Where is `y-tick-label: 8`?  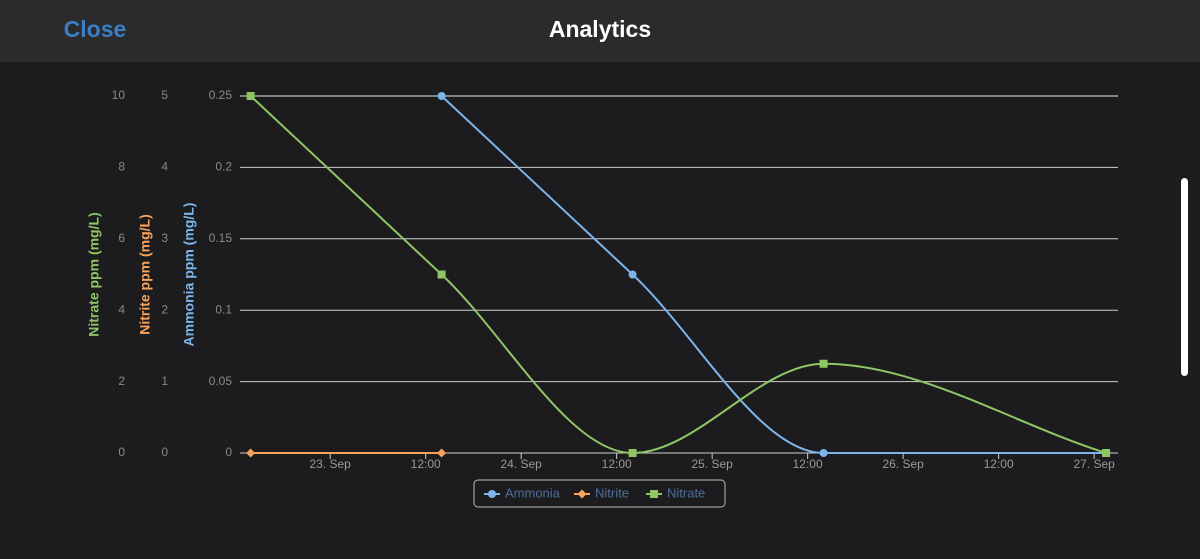 y-tick-label: 8 is located at coordinates (121, 167).